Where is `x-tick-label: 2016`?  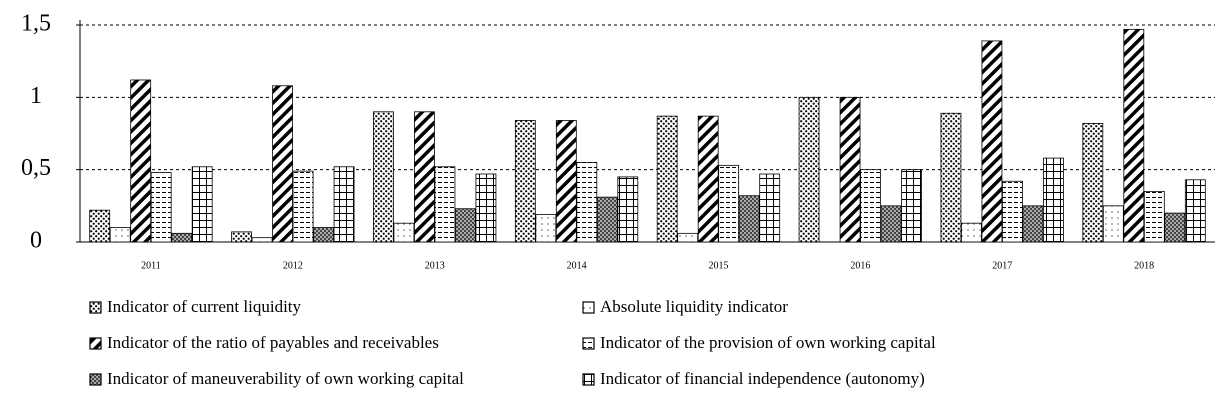
x-tick-label: 2016 is located at coordinates (860, 265).